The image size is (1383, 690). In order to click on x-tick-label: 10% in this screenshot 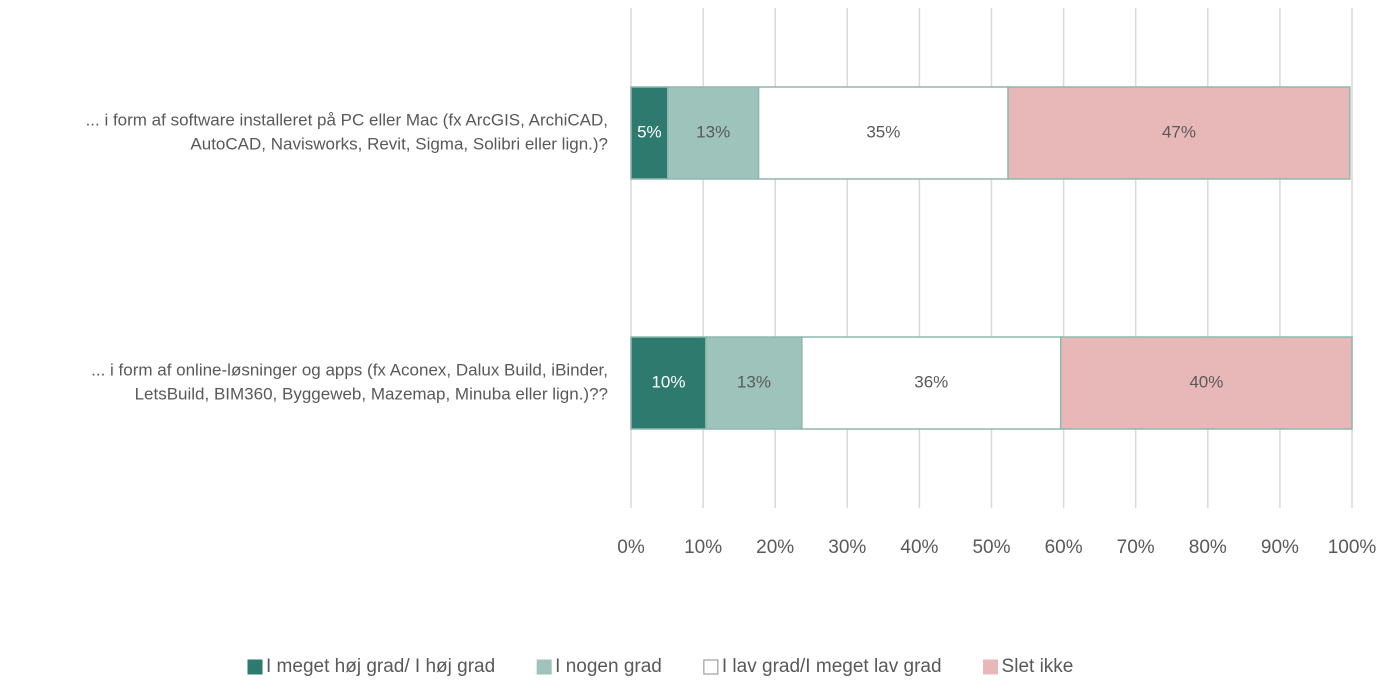, I will do `click(703, 547)`.